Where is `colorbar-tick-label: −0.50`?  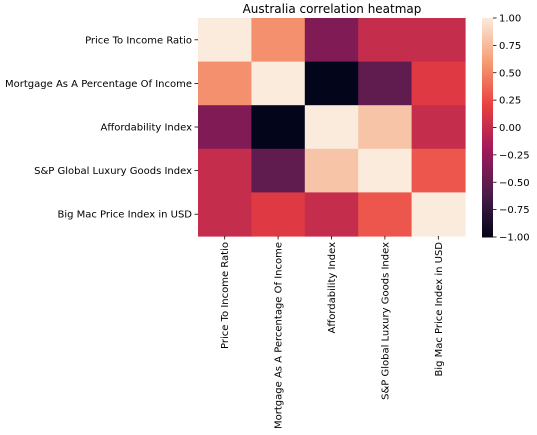
colorbar-tick-label: −0.50 is located at coordinates (514, 183).